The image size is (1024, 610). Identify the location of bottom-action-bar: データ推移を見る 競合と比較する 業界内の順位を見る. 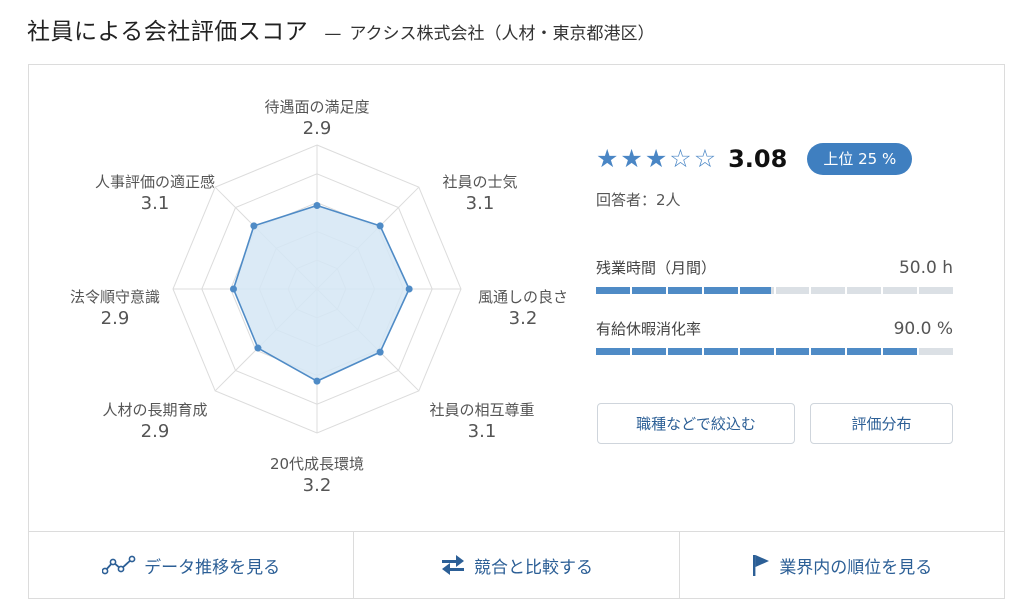
(516, 564).